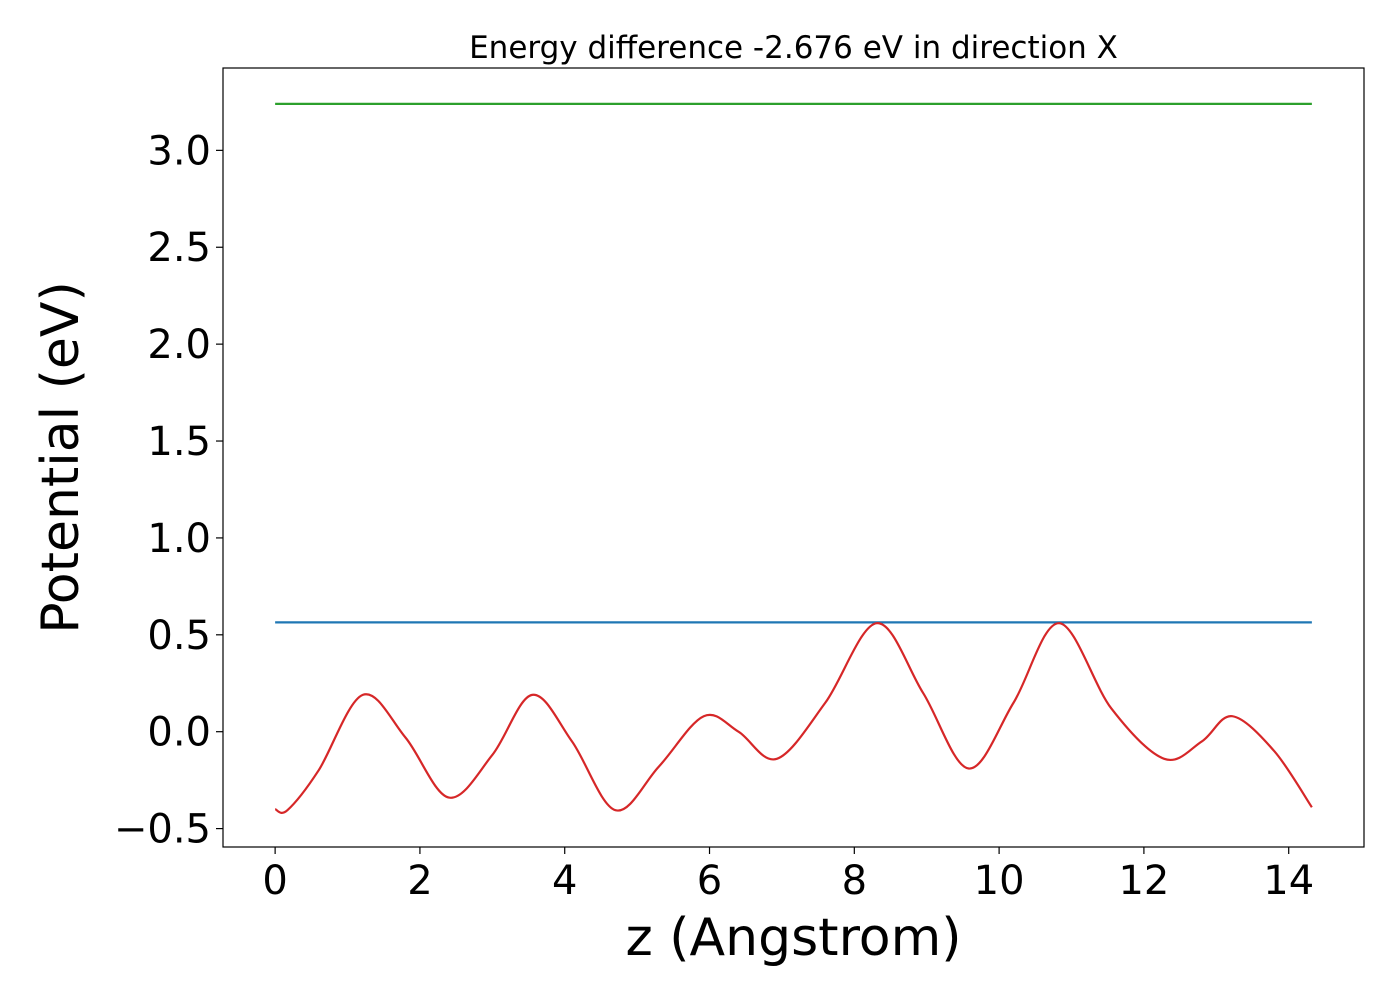  What do you see at coordinates (179, 345) in the screenshot?
I see `y-tick-label: 2.0` at bounding box center [179, 345].